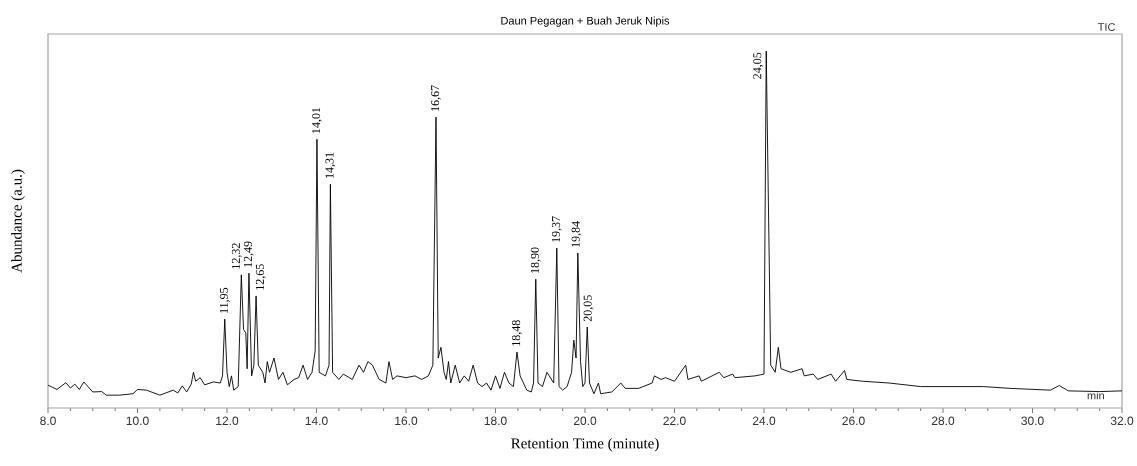 This screenshot has height=466, width=1137. What do you see at coordinates (260, 277) in the screenshot?
I see `annotation: 12,65` at bounding box center [260, 277].